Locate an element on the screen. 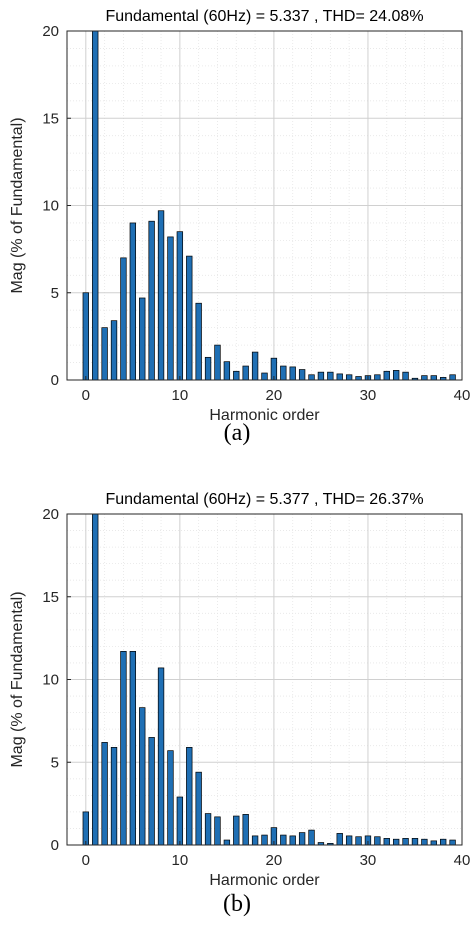 This screenshot has height=949, width=474. bar-h25 is located at coordinates (321, 376).